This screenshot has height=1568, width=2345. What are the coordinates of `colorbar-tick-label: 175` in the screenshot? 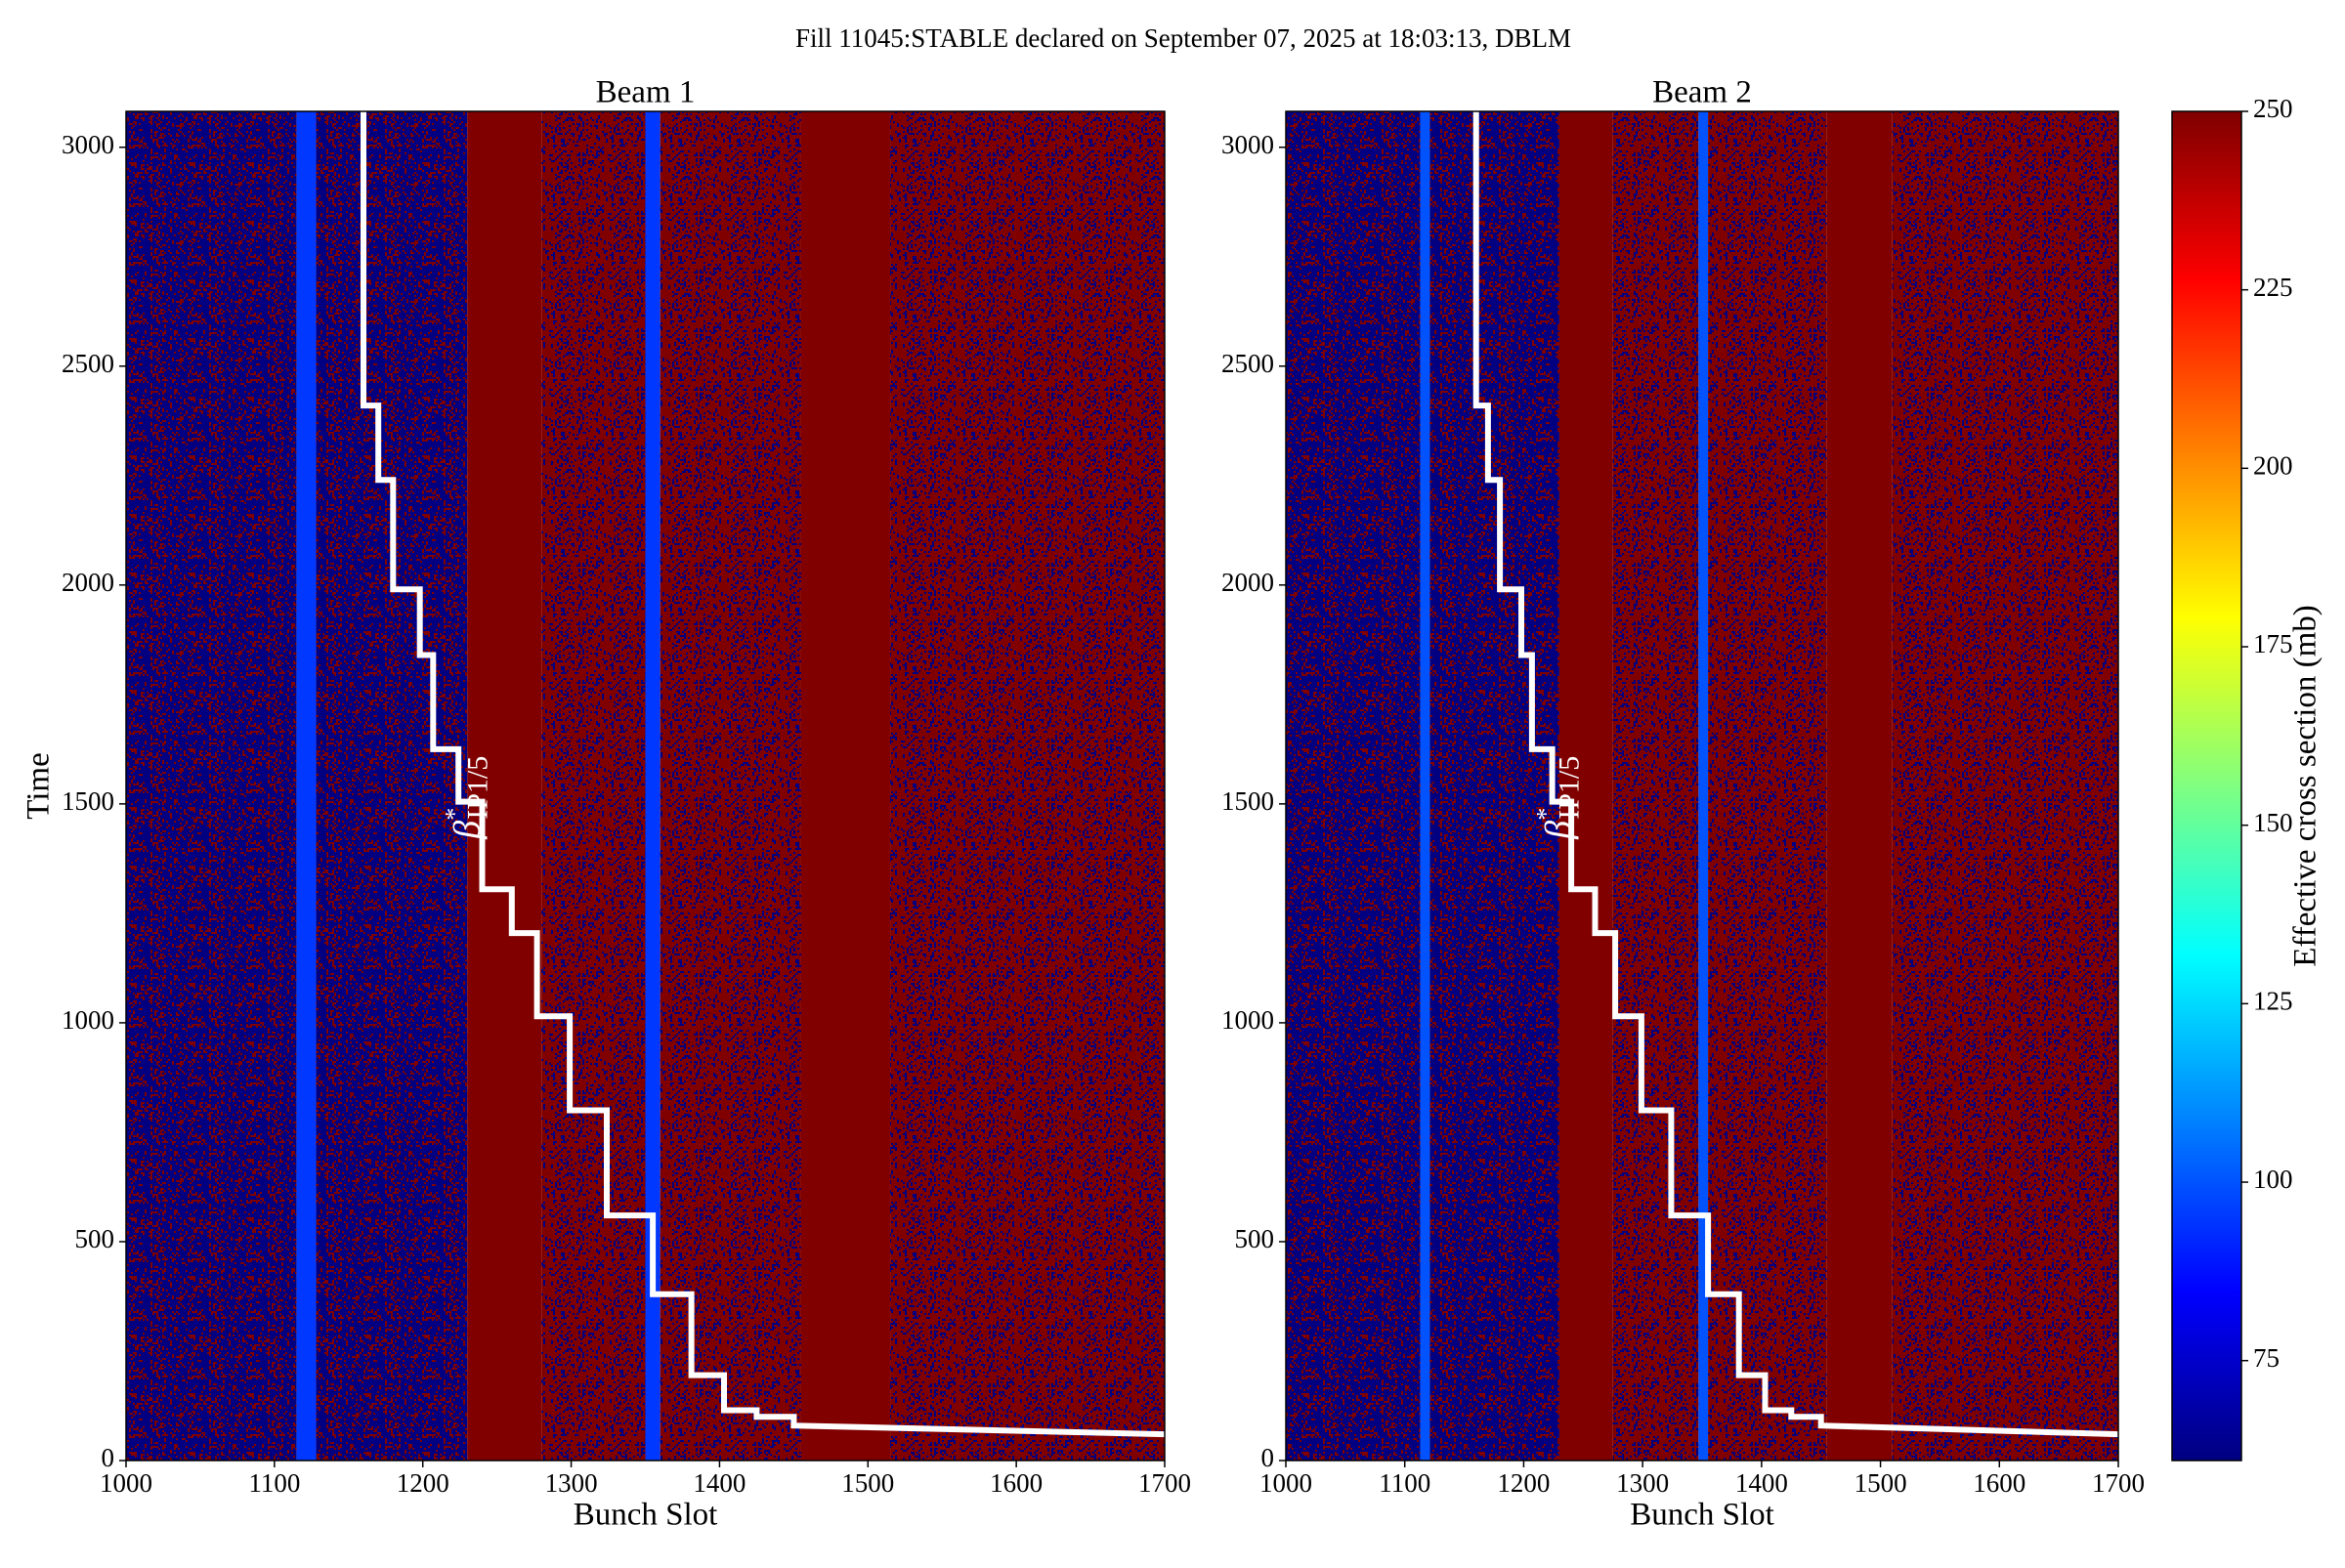 It's located at (2273, 643).